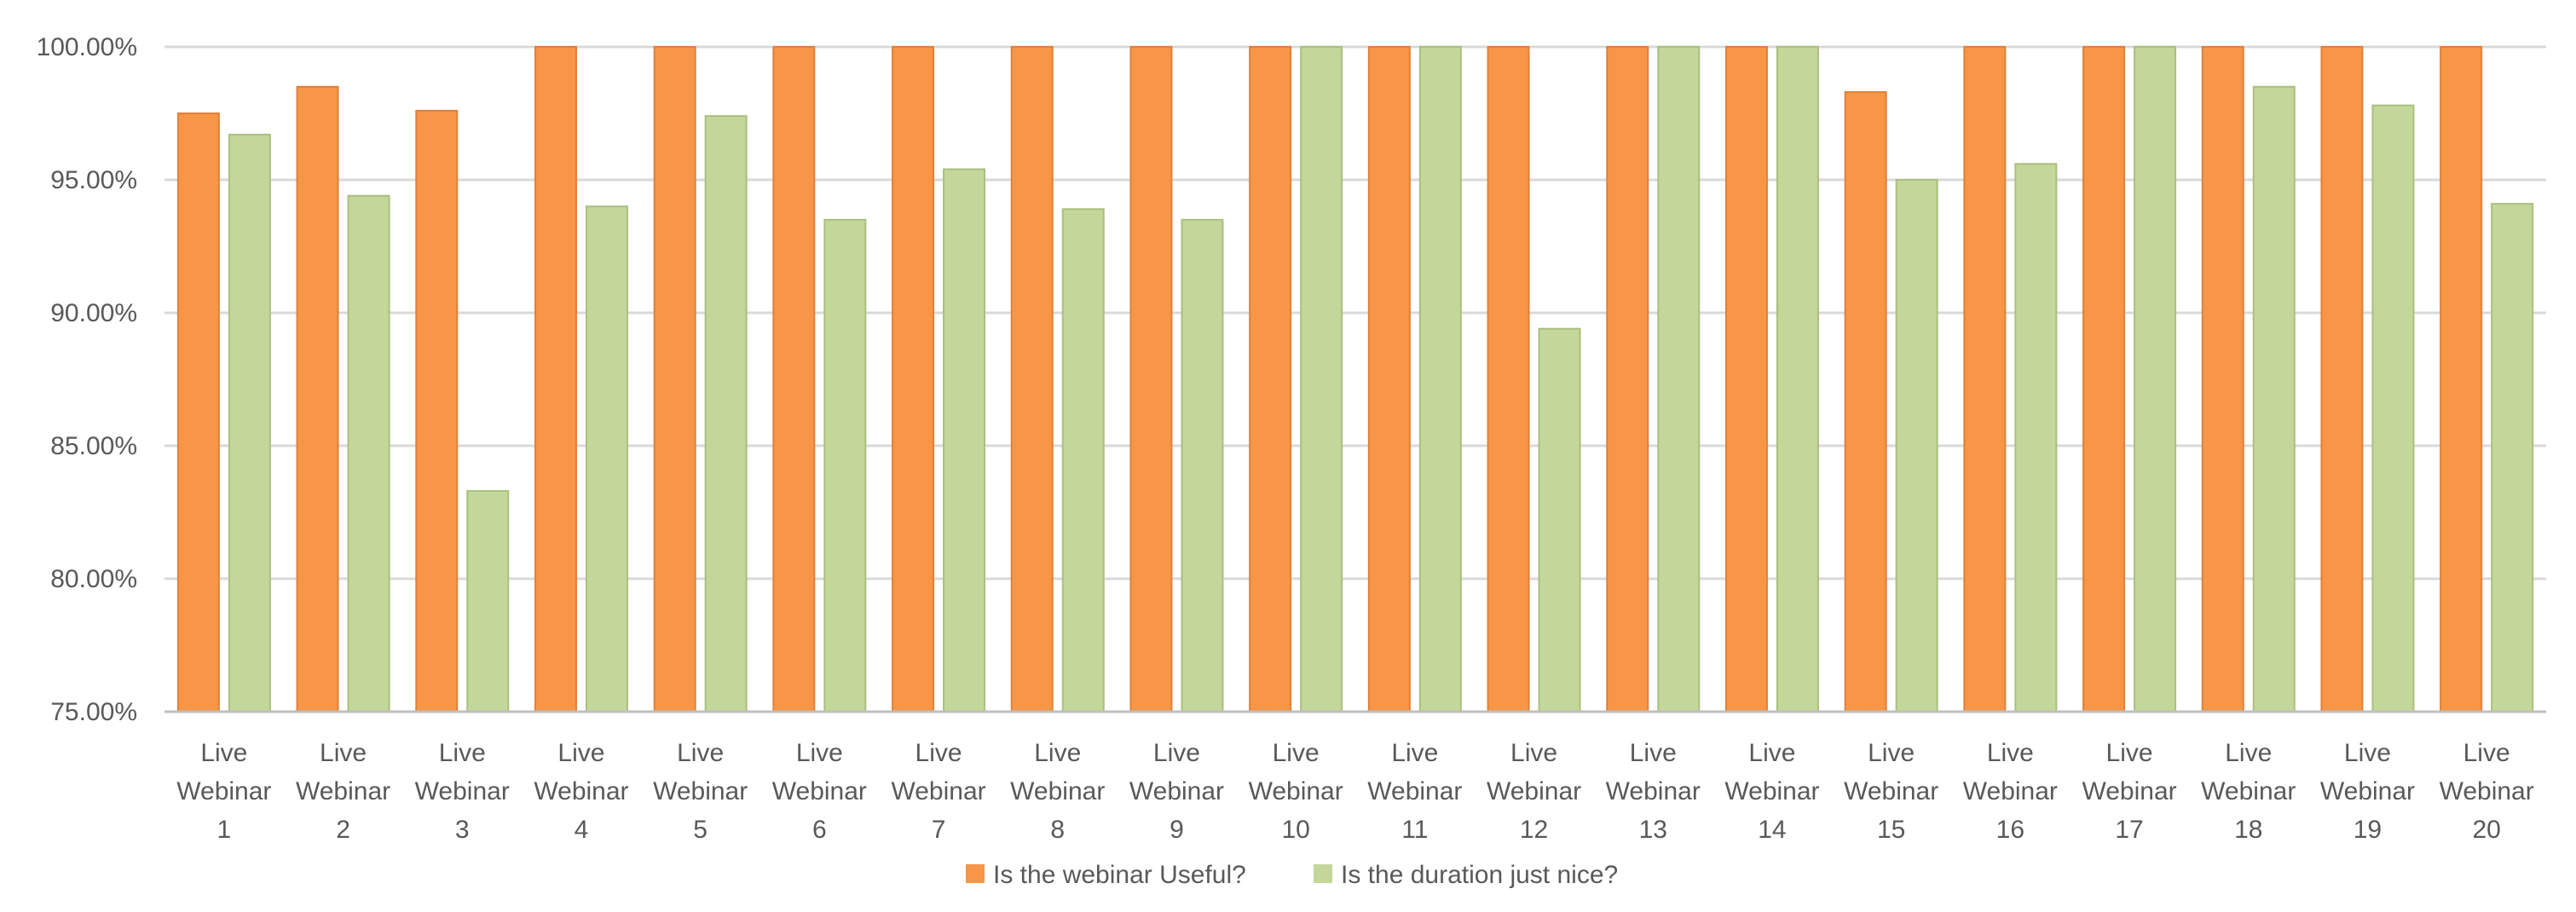 This screenshot has height=912, width=2576. I want to click on y-tick-label: 75.00%, so click(93, 712).